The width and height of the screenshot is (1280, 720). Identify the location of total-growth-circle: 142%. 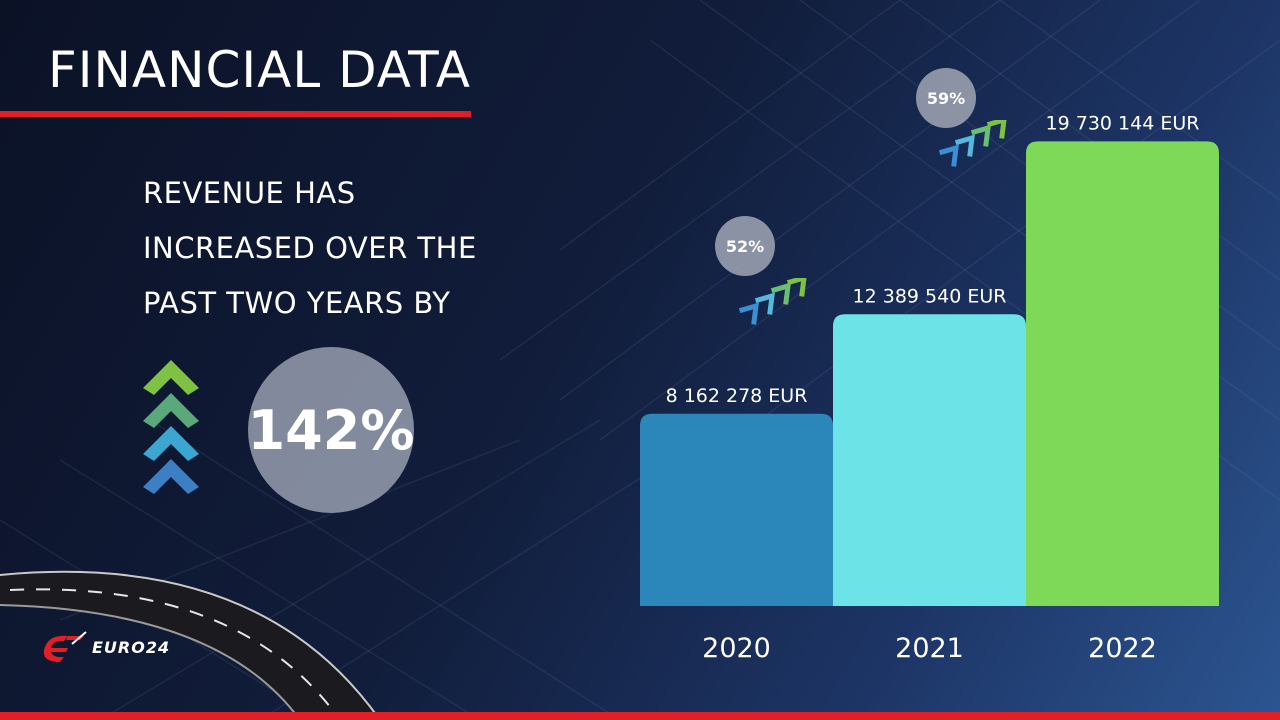
(331, 430).